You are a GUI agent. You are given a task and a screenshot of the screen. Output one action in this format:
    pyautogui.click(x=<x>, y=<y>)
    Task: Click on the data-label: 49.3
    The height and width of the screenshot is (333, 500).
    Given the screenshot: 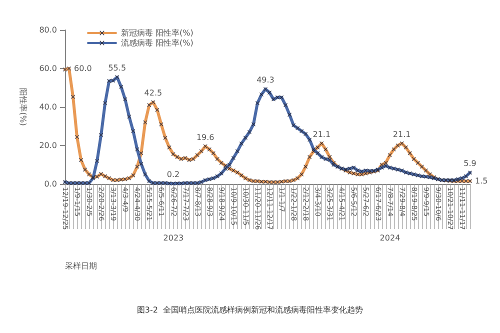 What is the action you would take?
    pyautogui.click(x=265, y=80)
    